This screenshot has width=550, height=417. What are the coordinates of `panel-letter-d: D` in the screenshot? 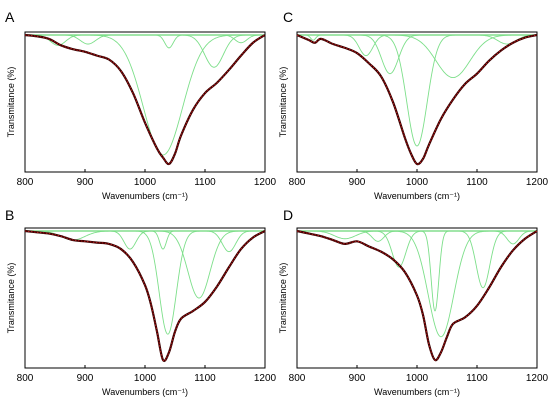 It's located at (288, 215).